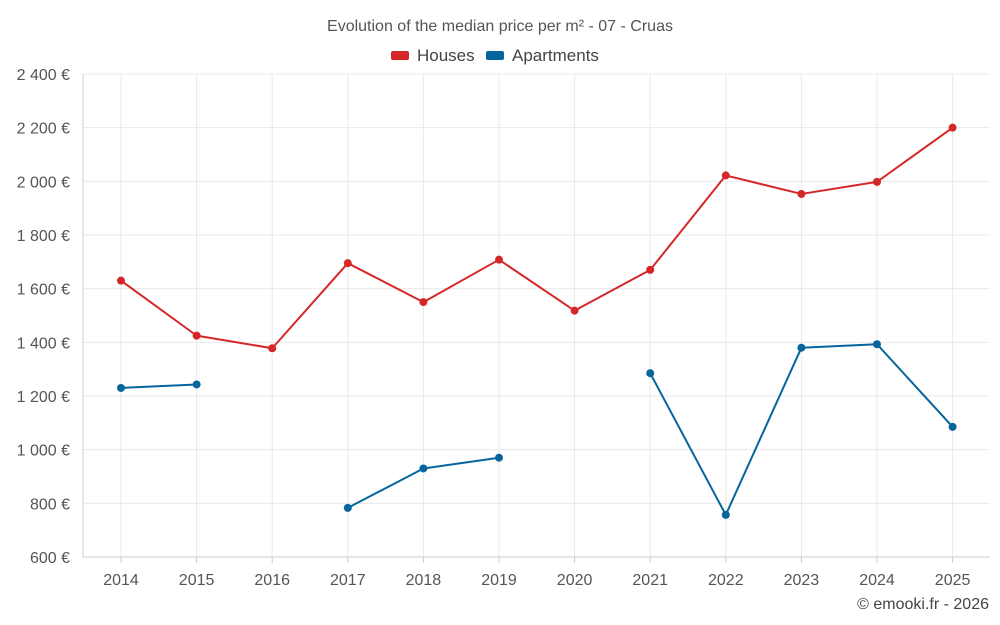 The width and height of the screenshot is (1000, 625). I want to click on y-tick-label: 2 200 €, so click(43, 129).